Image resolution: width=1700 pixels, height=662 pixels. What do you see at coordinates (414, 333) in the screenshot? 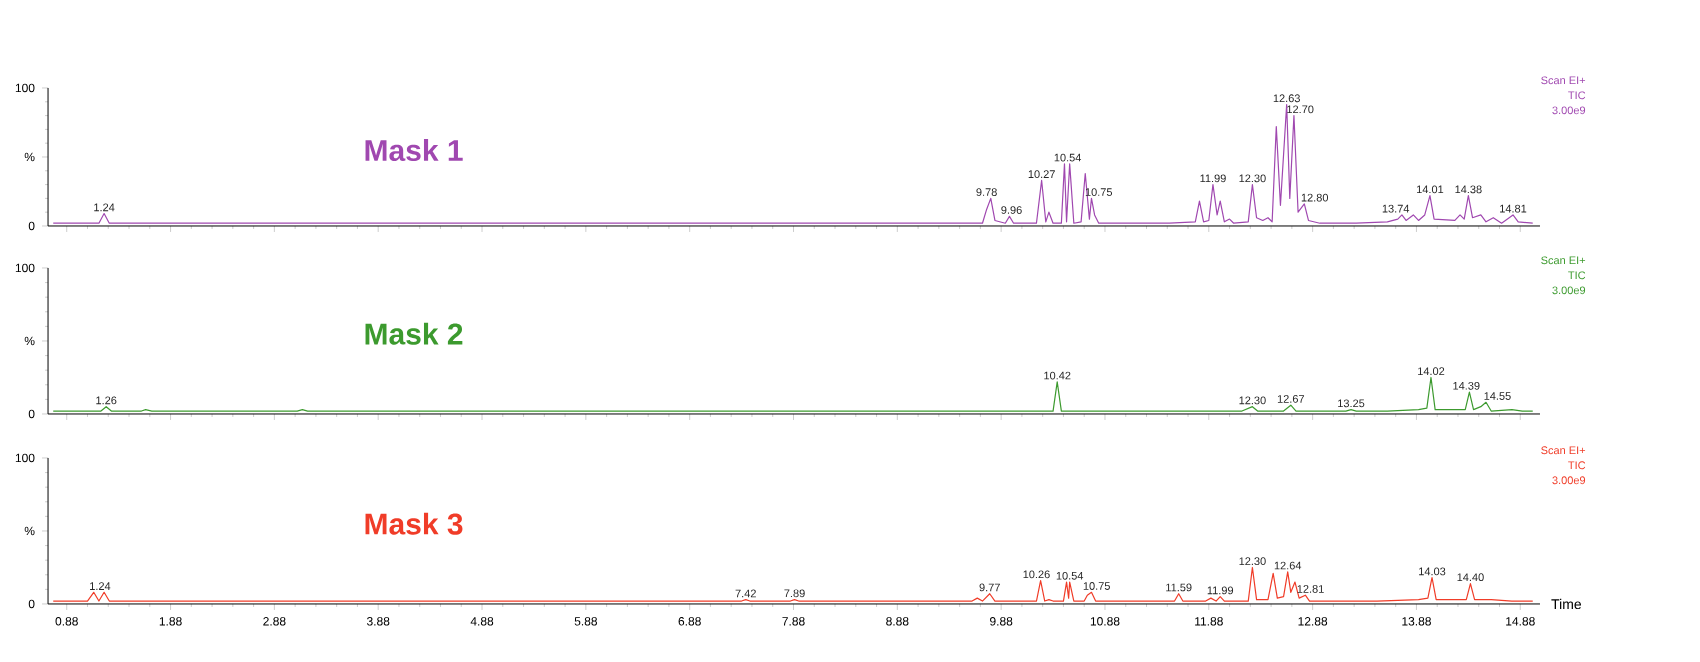
I see `text: Mask 2` at bounding box center [414, 333].